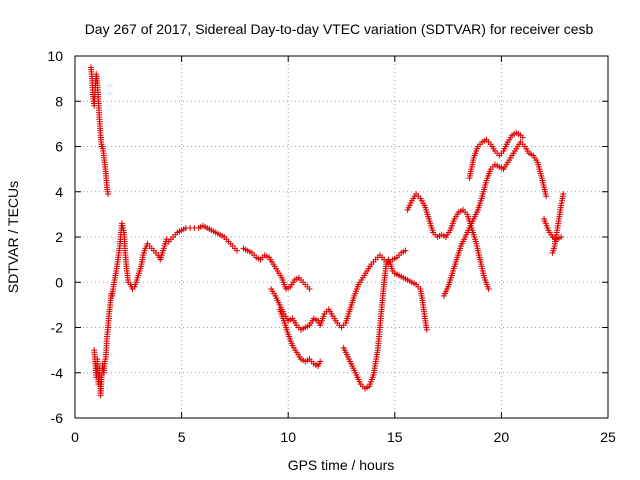 Image resolution: width=640 pixels, height=480 pixels. What do you see at coordinates (131, 309) in the screenshot?
I see `series-s2` at bounding box center [131, 309].